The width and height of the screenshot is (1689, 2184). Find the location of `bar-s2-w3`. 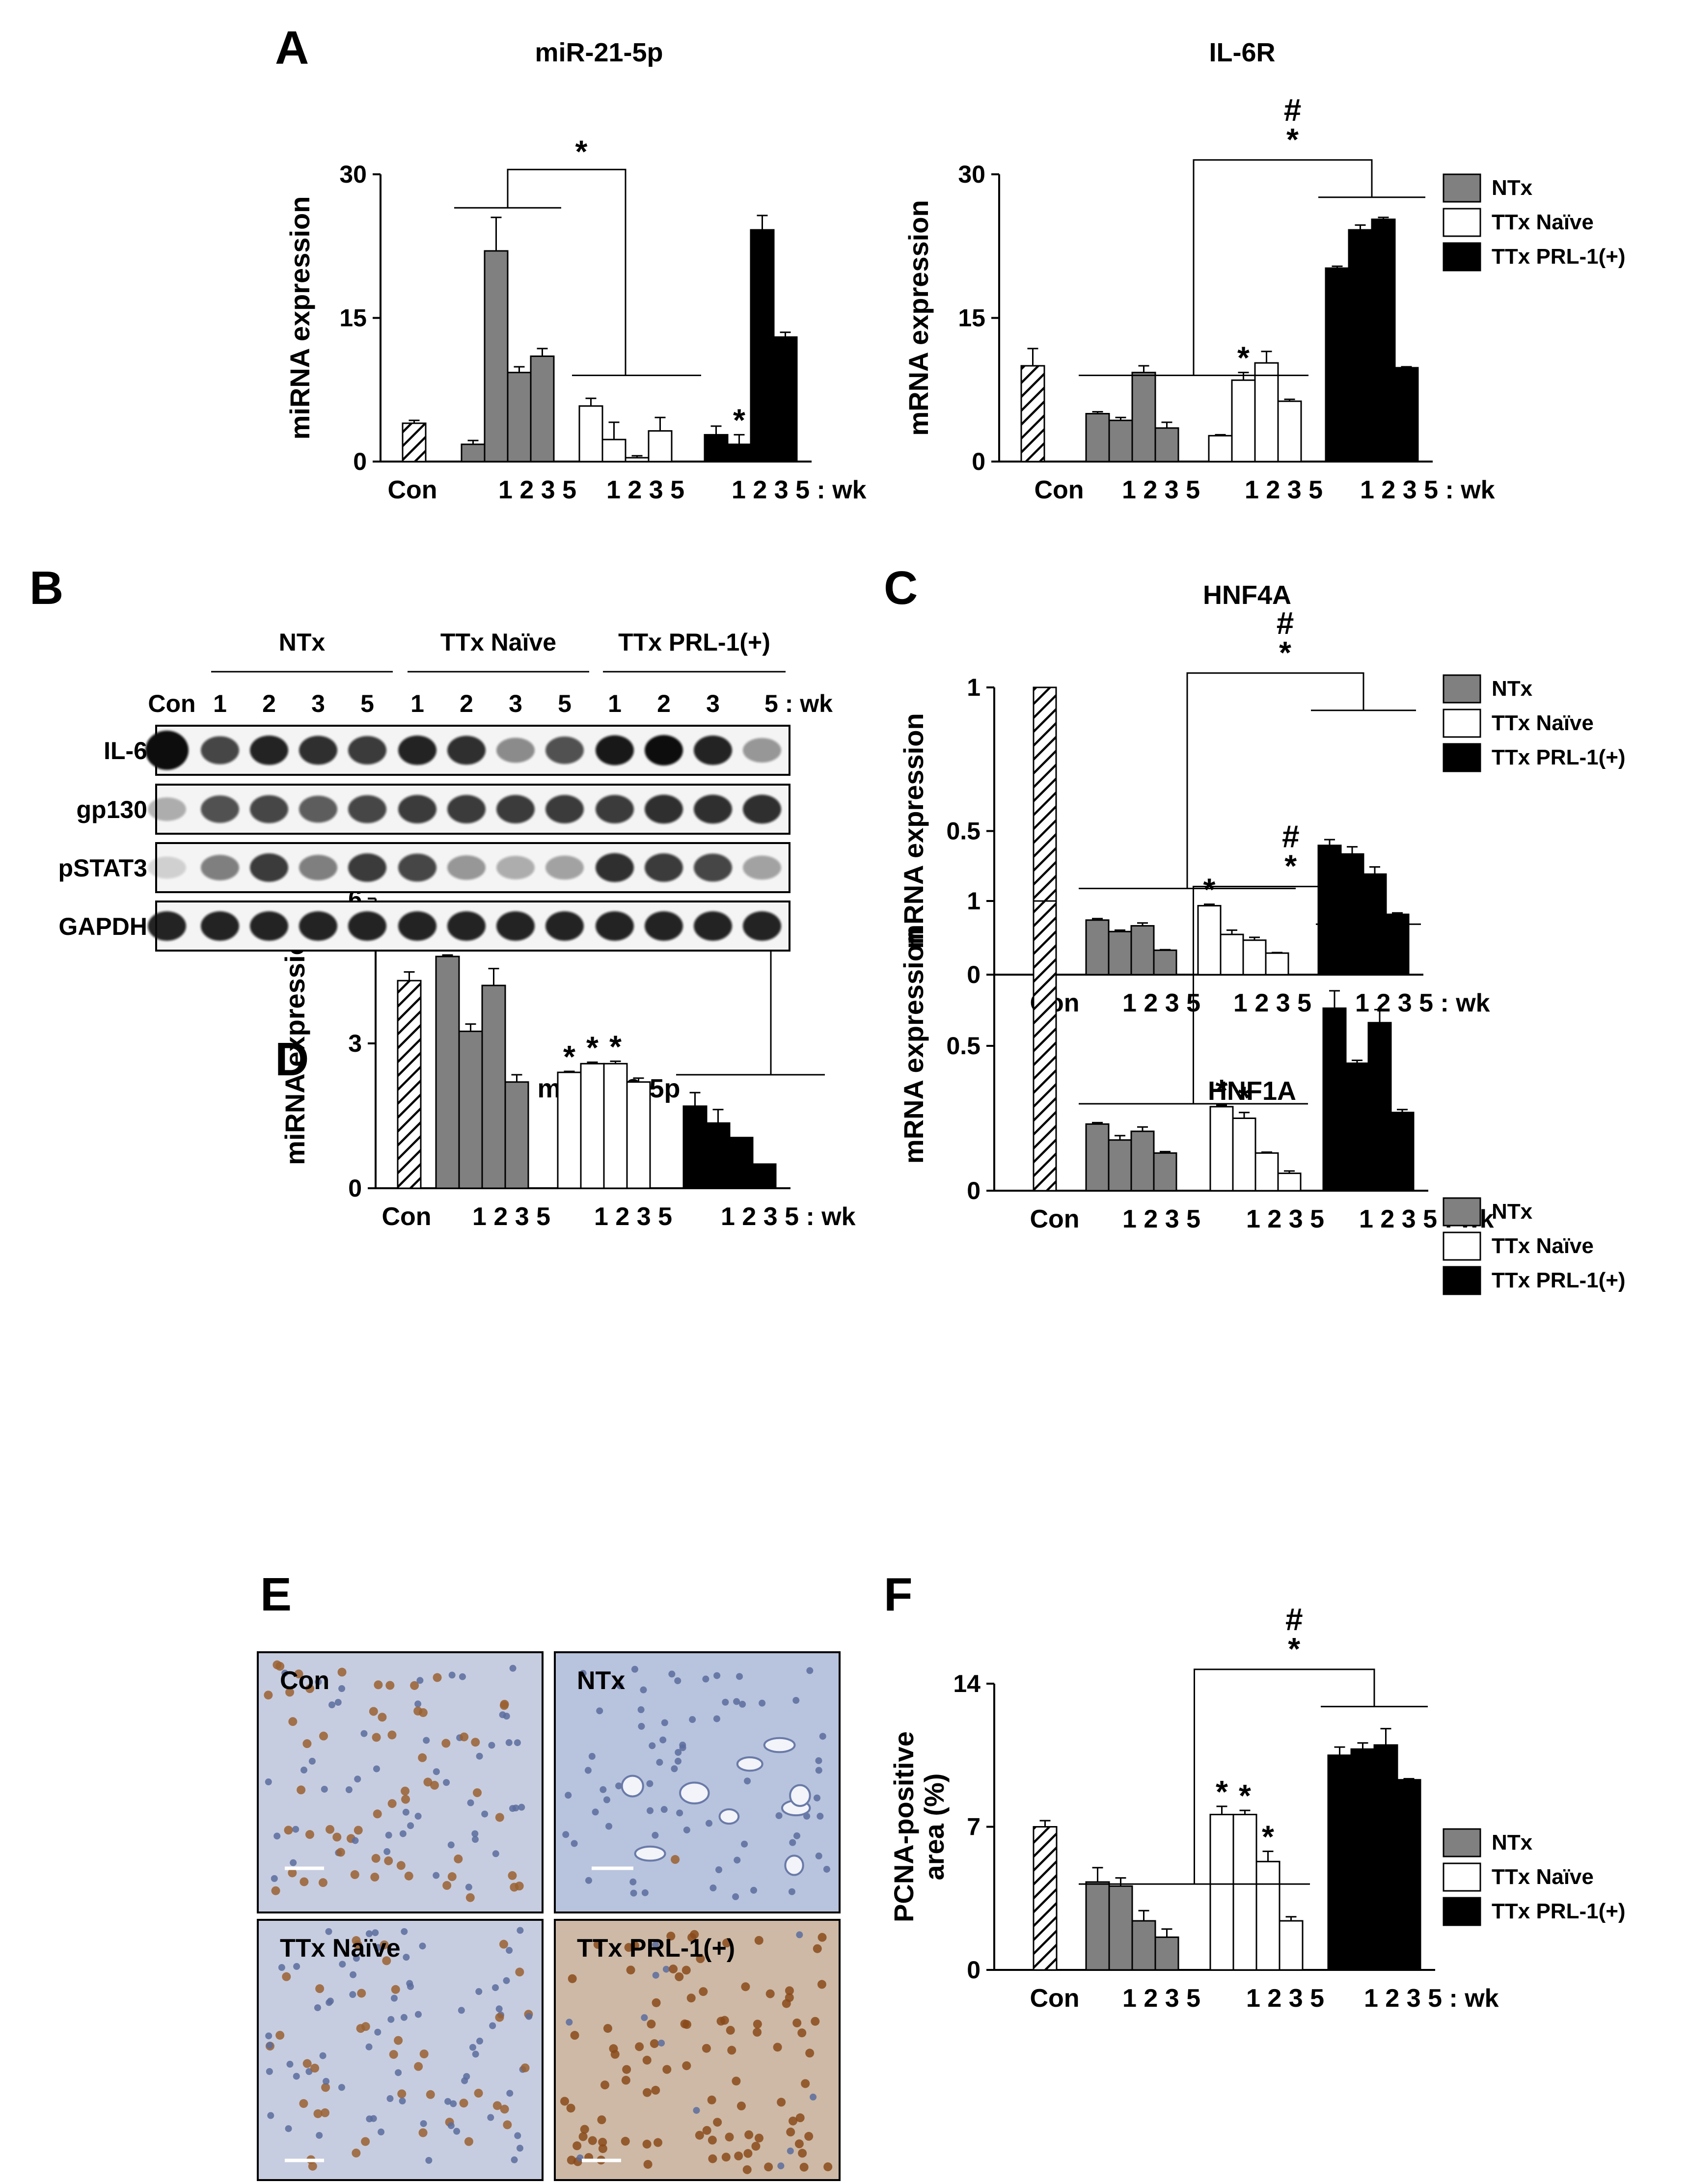

bar-s2-w3 is located at coordinates (764, 1176).